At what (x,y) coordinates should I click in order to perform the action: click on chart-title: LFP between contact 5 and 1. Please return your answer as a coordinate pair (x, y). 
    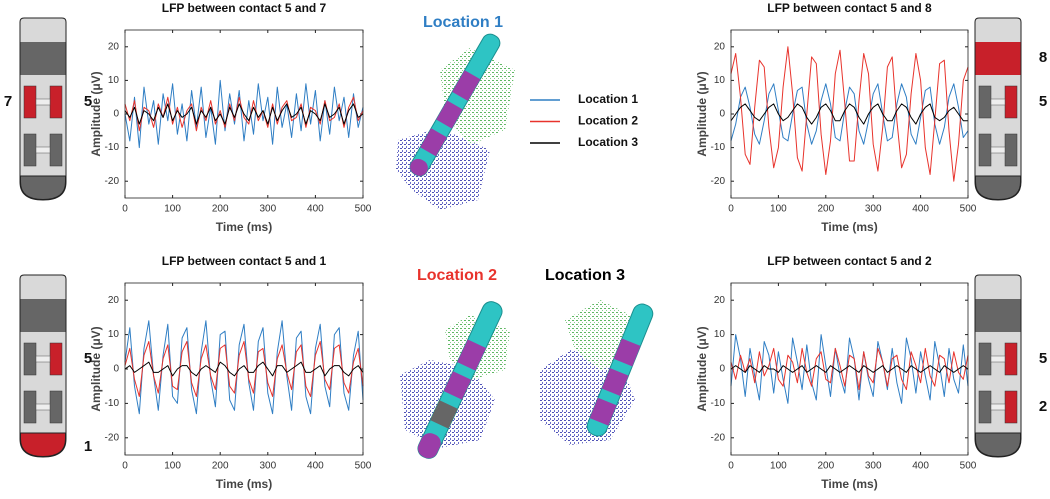
    Looking at the image, I should click on (244, 261).